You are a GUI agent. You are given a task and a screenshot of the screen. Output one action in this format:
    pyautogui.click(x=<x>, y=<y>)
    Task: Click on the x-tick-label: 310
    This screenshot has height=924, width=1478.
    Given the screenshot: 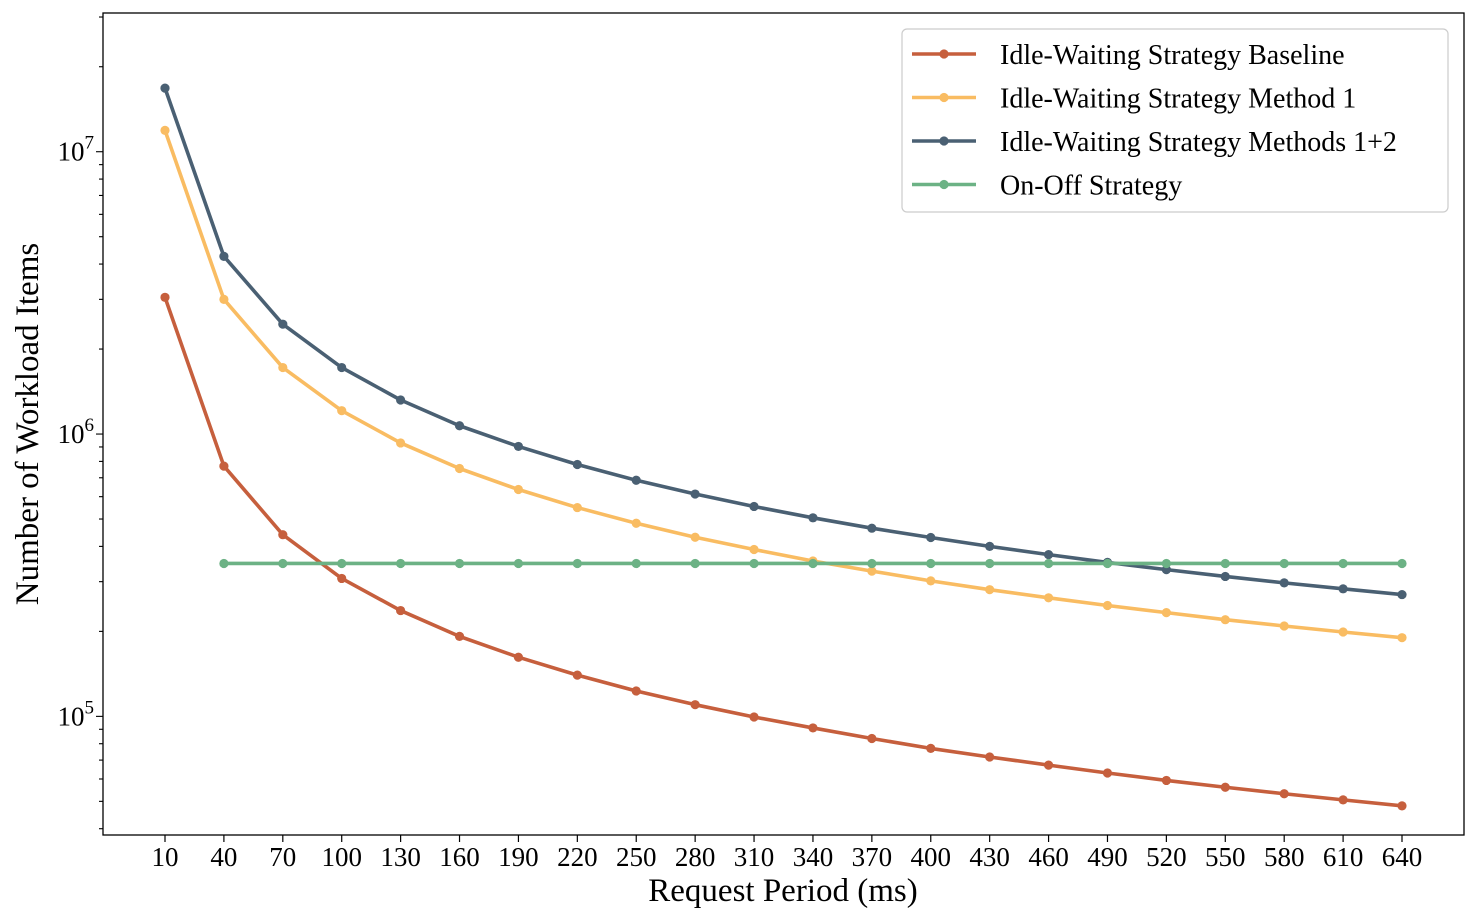 What is the action you would take?
    pyautogui.click(x=754, y=857)
    